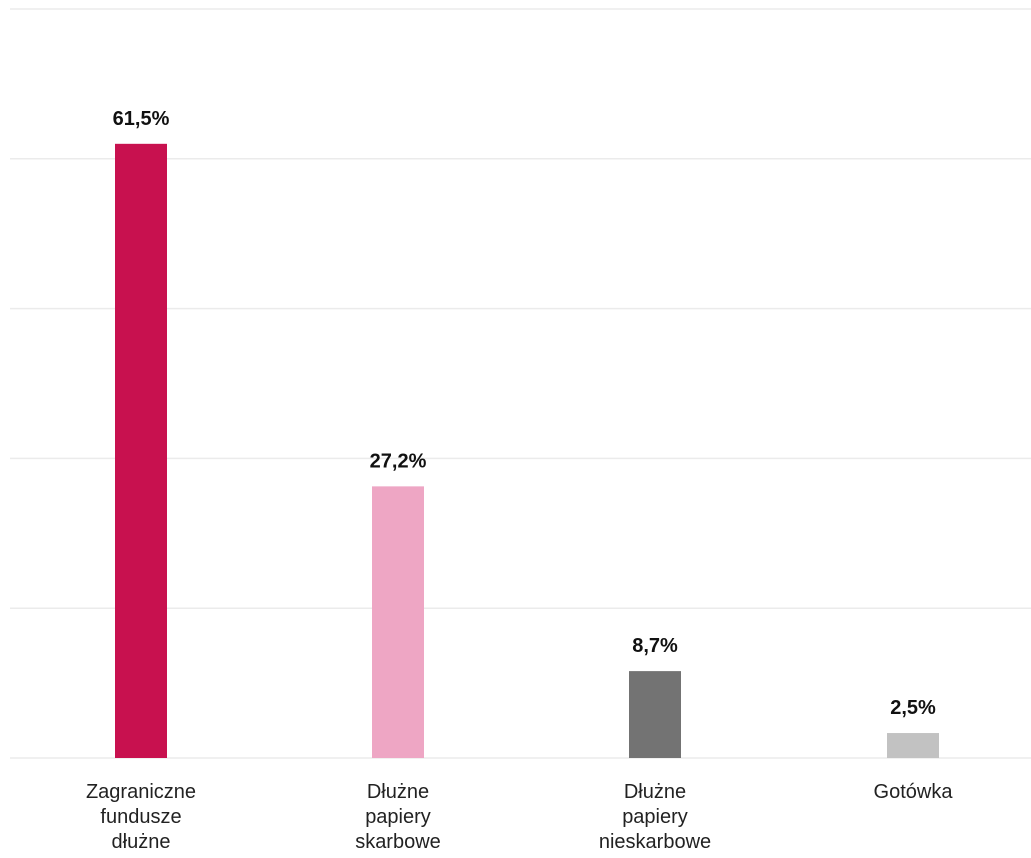  Describe the element at coordinates (141, 119) in the screenshot. I see `value-label-1: 61,5%` at that location.